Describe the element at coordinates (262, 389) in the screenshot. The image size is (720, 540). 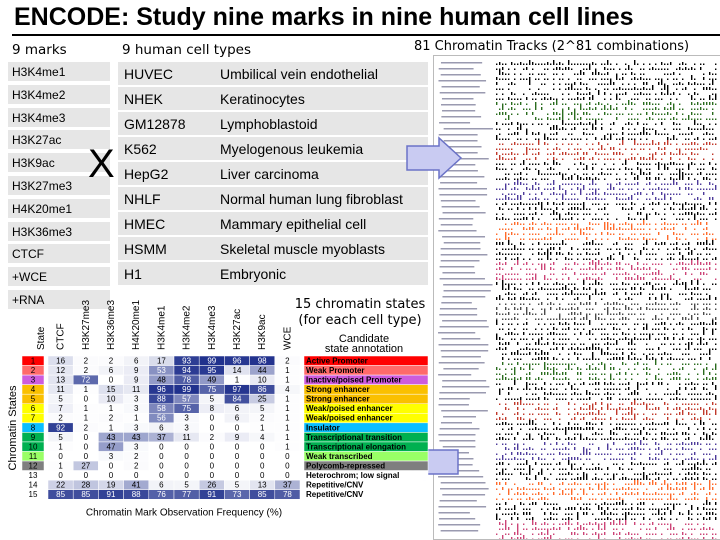
I see `heatmap-value: 86` at that location.